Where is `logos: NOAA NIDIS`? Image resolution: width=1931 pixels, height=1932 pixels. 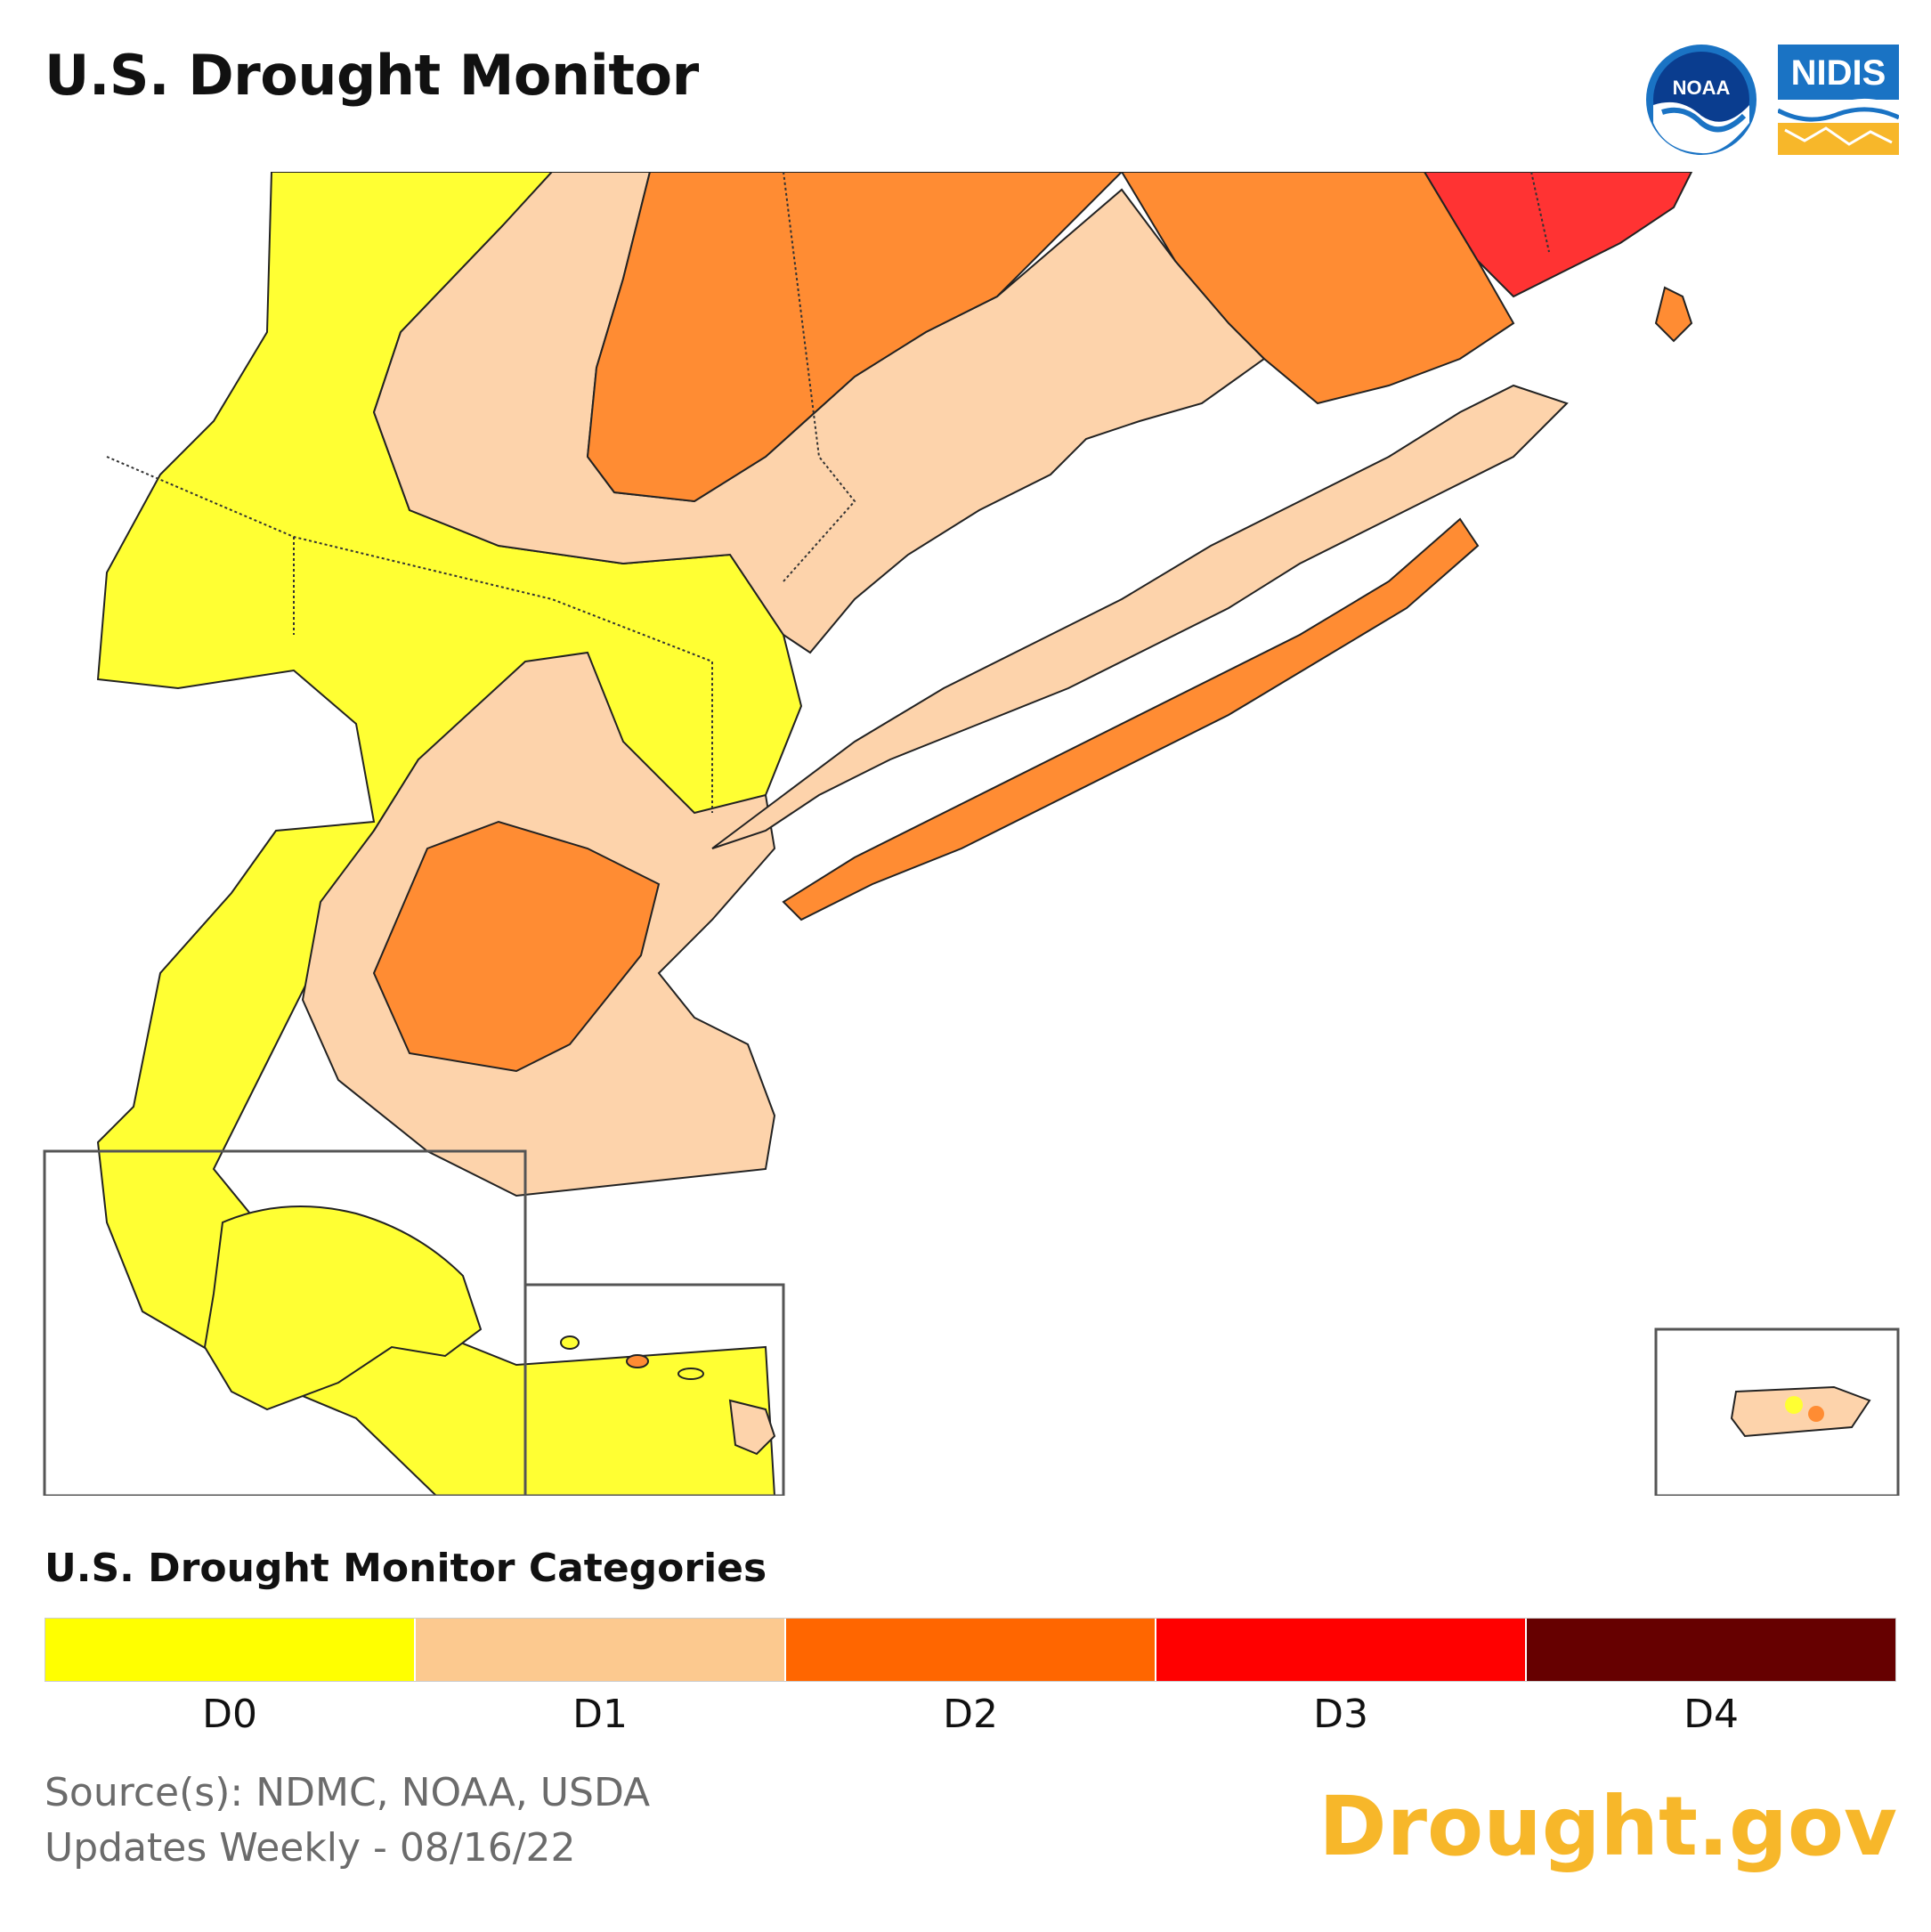
logos: NOAA NIDIS is located at coordinates (1771, 100).